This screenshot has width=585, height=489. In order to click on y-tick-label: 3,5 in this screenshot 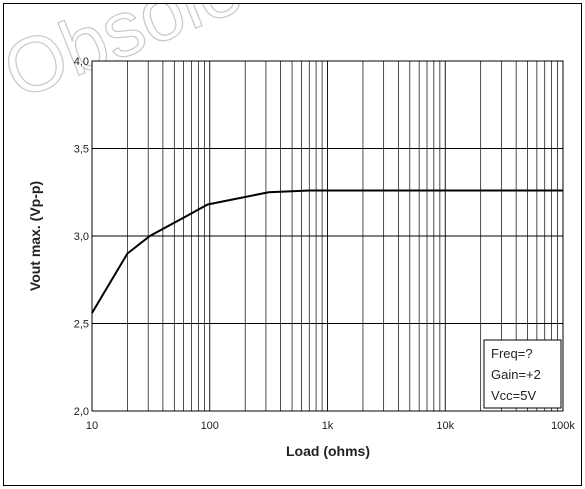, I will do `click(81, 150)`.